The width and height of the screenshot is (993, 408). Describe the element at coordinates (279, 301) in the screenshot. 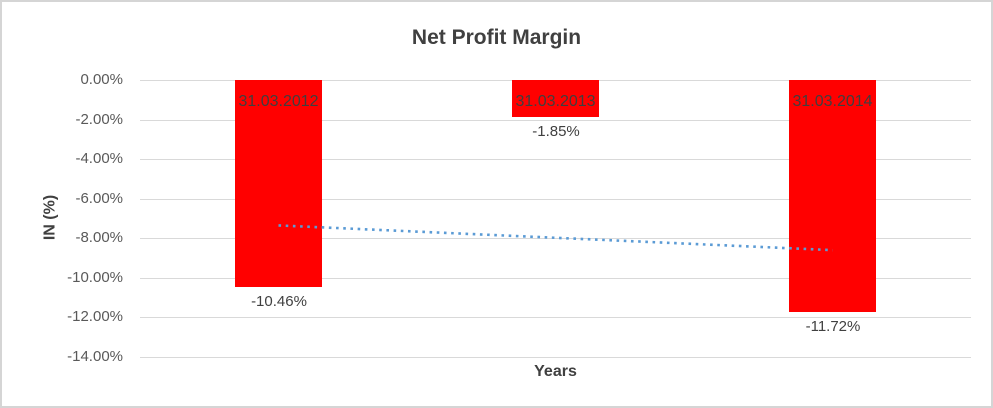

I see `bar-value-label: -10.46%` at that location.